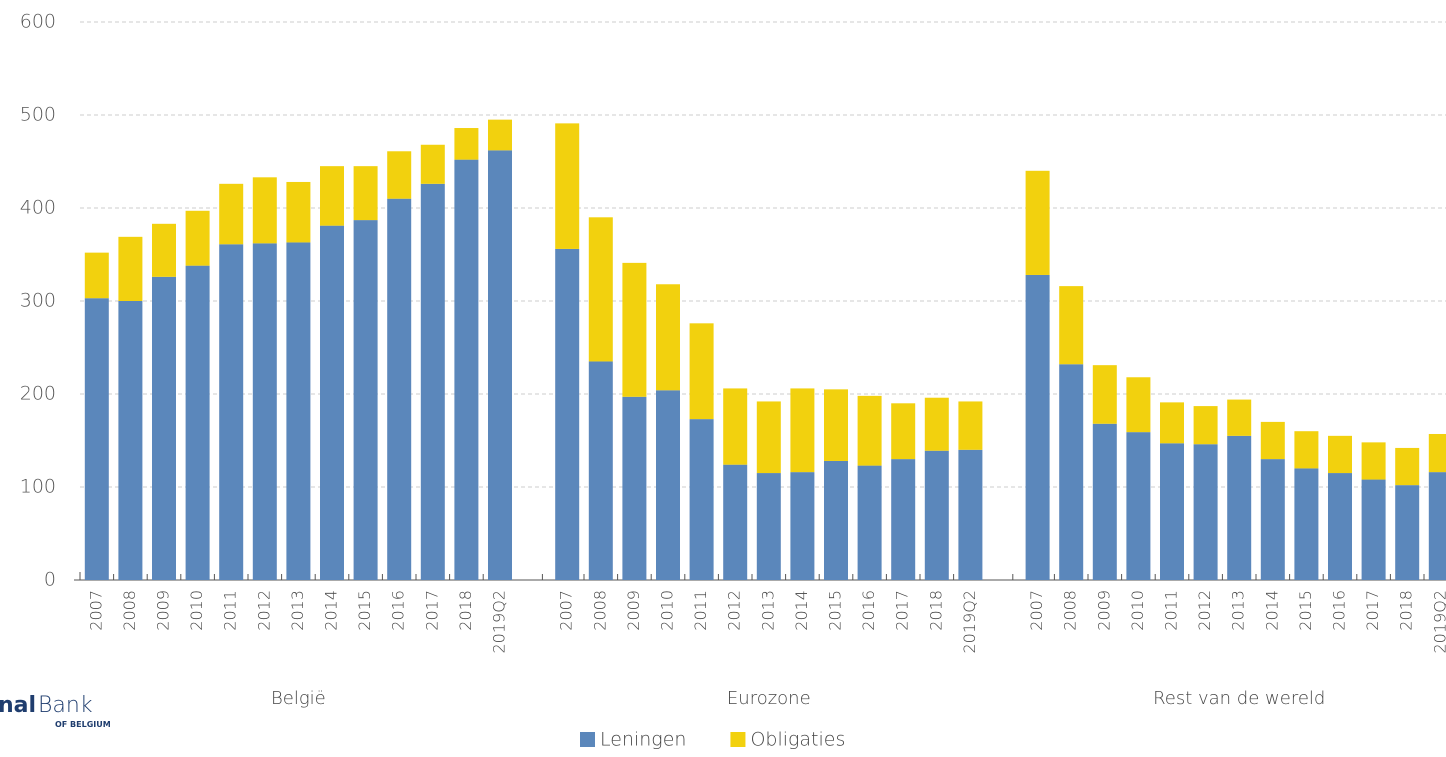  I want to click on y-tick-label: 0, so click(50, 580).